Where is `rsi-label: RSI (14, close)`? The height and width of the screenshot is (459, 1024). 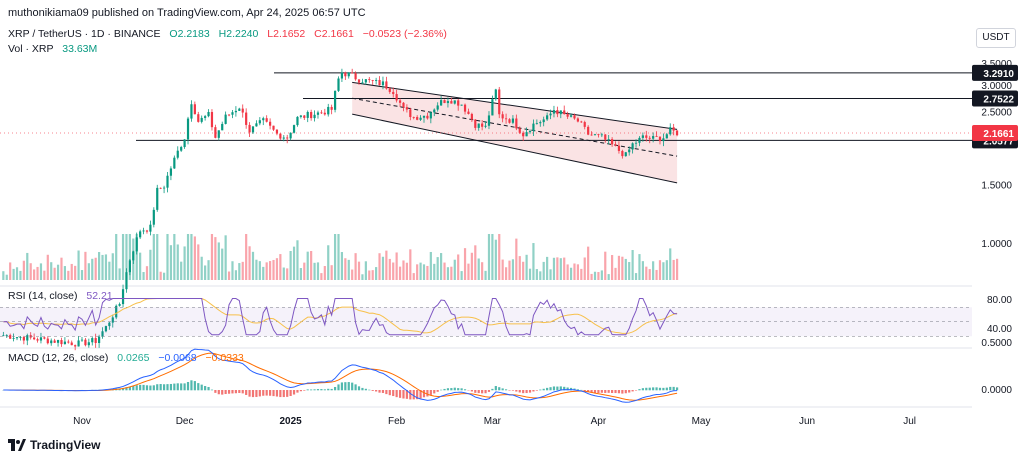
rsi-label: RSI (14, close) is located at coordinates (43, 296).